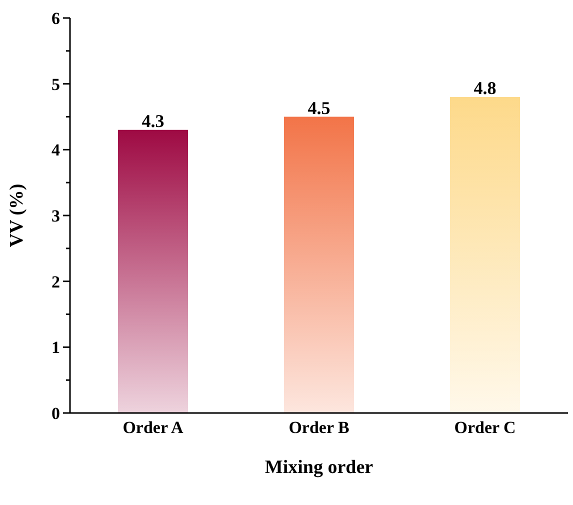 The image size is (573, 505). Describe the element at coordinates (56, 84) in the screenshot. I see `y-tick-label: 5` at that location.